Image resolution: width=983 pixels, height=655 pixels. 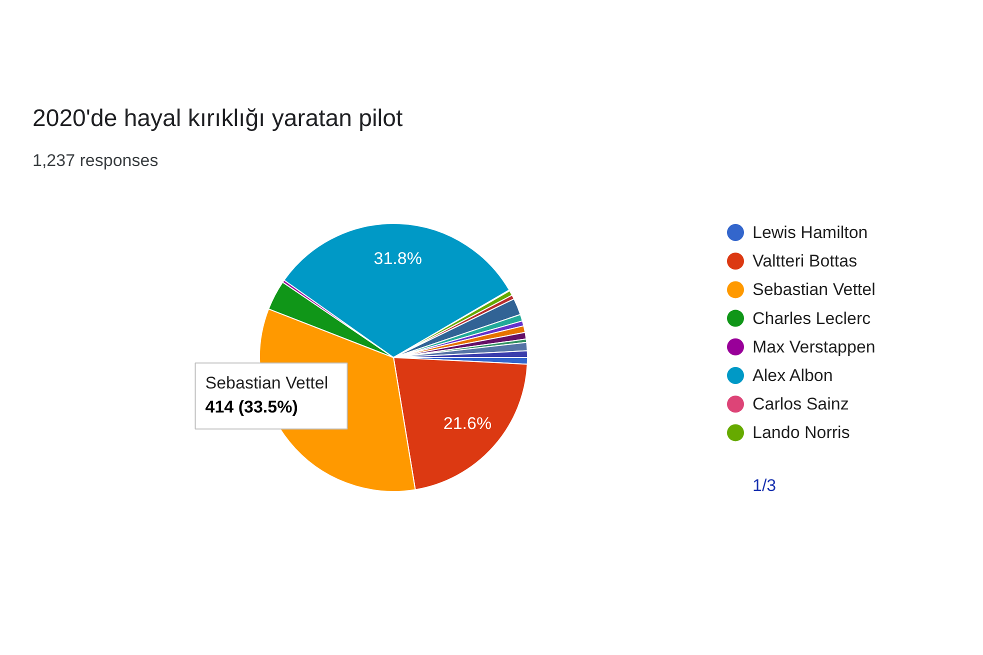 I want to click on chart-title: 2020'de hayal kırıklığı yaratan pilot, so click(x=217, y=118).